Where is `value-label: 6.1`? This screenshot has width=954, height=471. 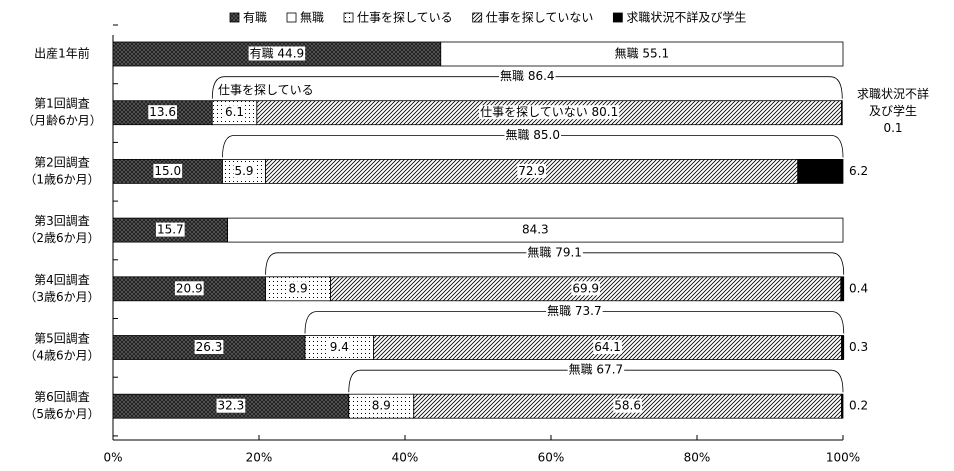
value-label: 6.1 is located at coordinates (234, 112).